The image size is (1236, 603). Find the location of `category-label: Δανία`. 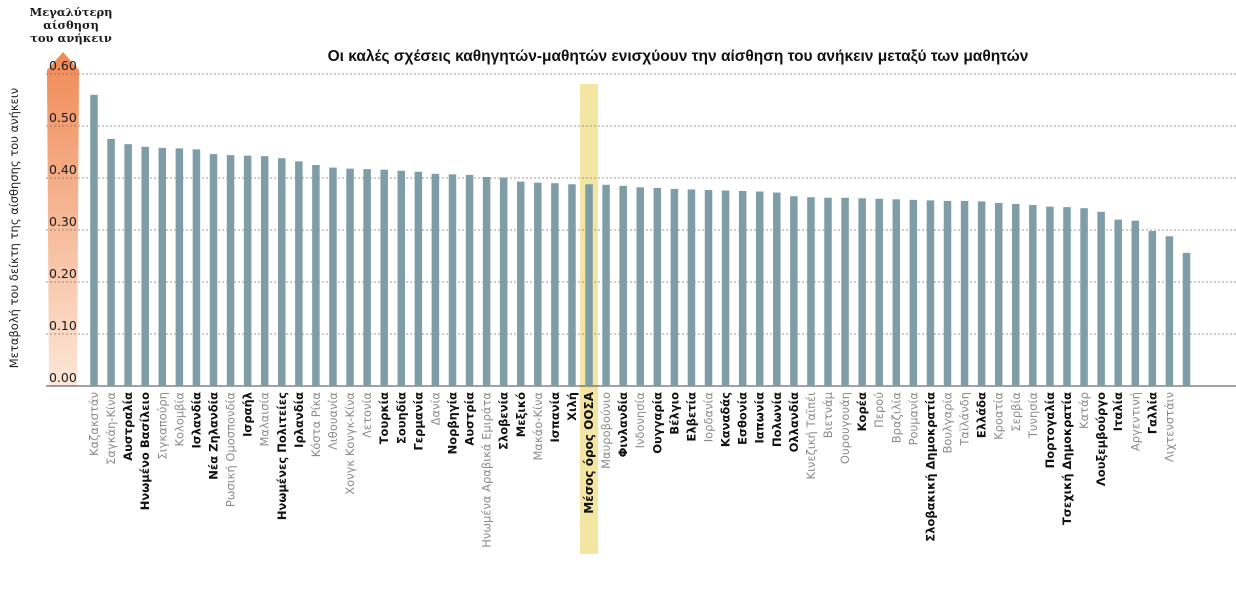

category-label: Δανία is located at coordinates (435, 409).